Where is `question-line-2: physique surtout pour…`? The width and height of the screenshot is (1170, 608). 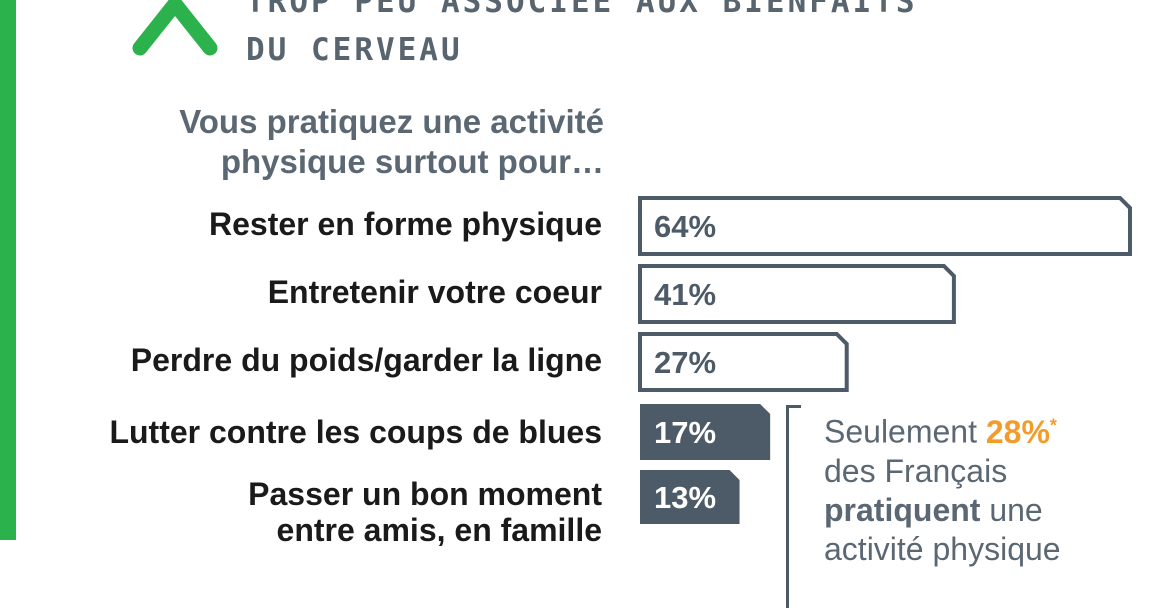
question-line-2: physique surtout pour… is located at coordinates (412, 161).